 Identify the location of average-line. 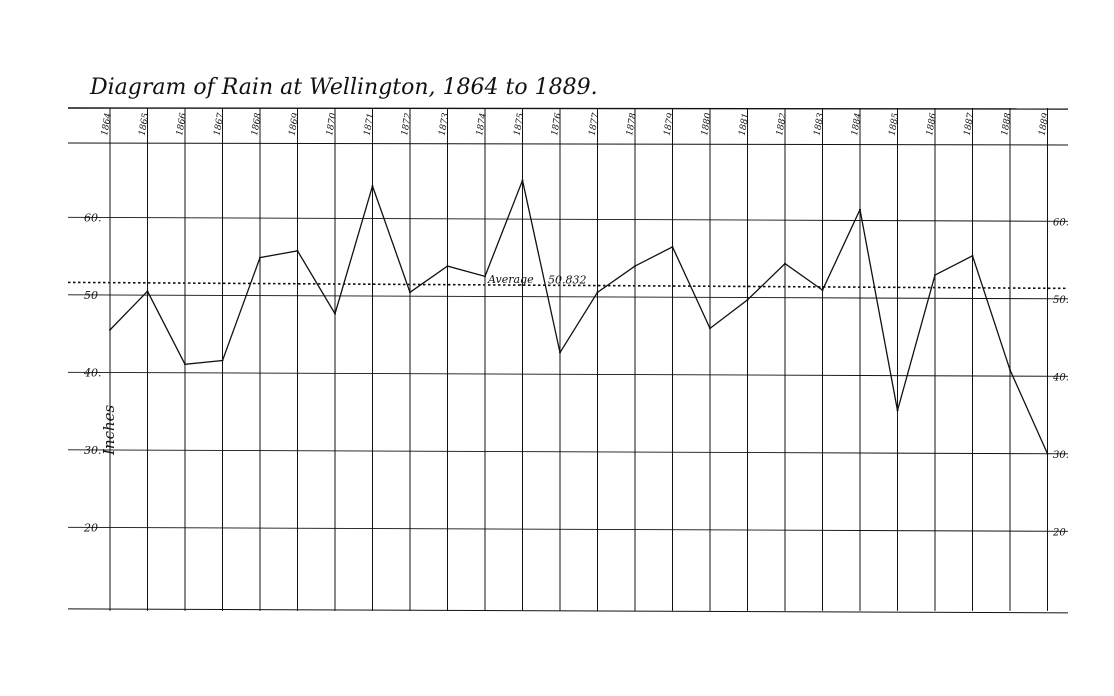
(568, 285).